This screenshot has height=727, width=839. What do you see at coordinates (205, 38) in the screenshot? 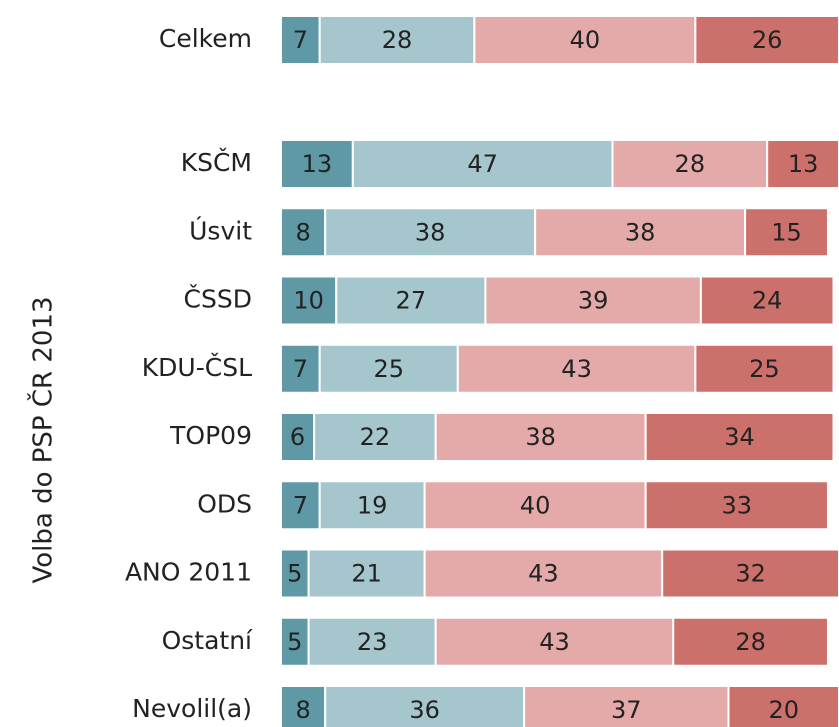
I see `category-label: Celkem` at bounding box center [205, 38].